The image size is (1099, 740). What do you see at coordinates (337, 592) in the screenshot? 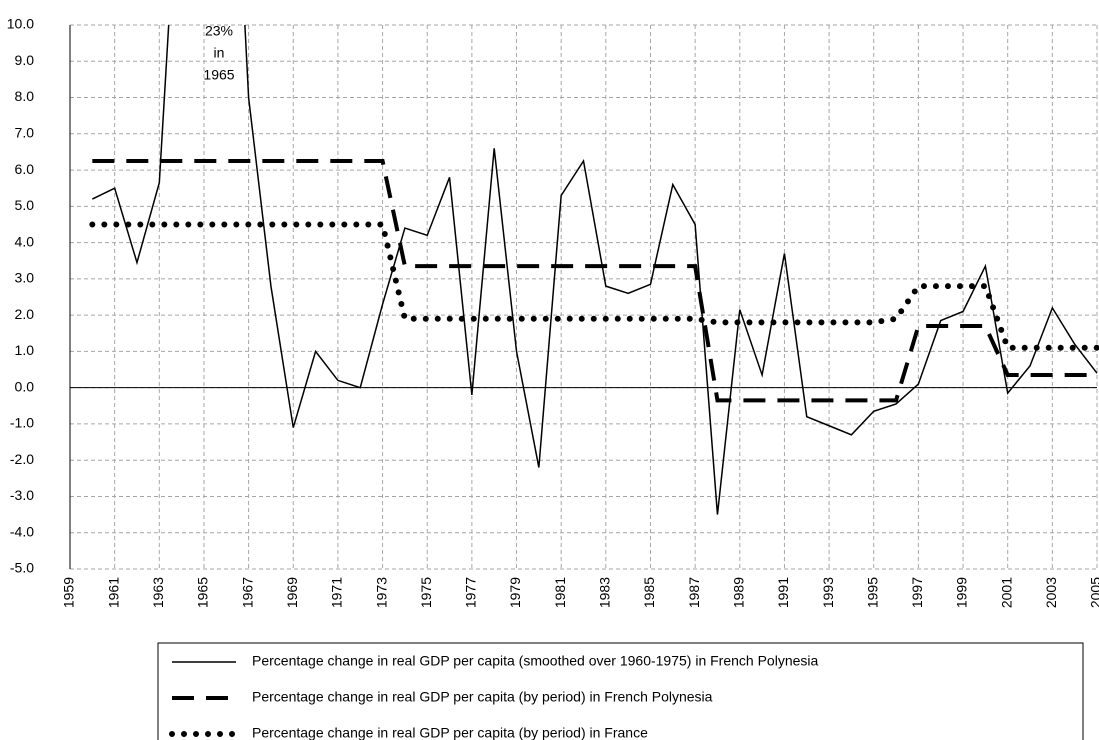
I see `x-tick-label: 1971` at bounding box center [337, 592].